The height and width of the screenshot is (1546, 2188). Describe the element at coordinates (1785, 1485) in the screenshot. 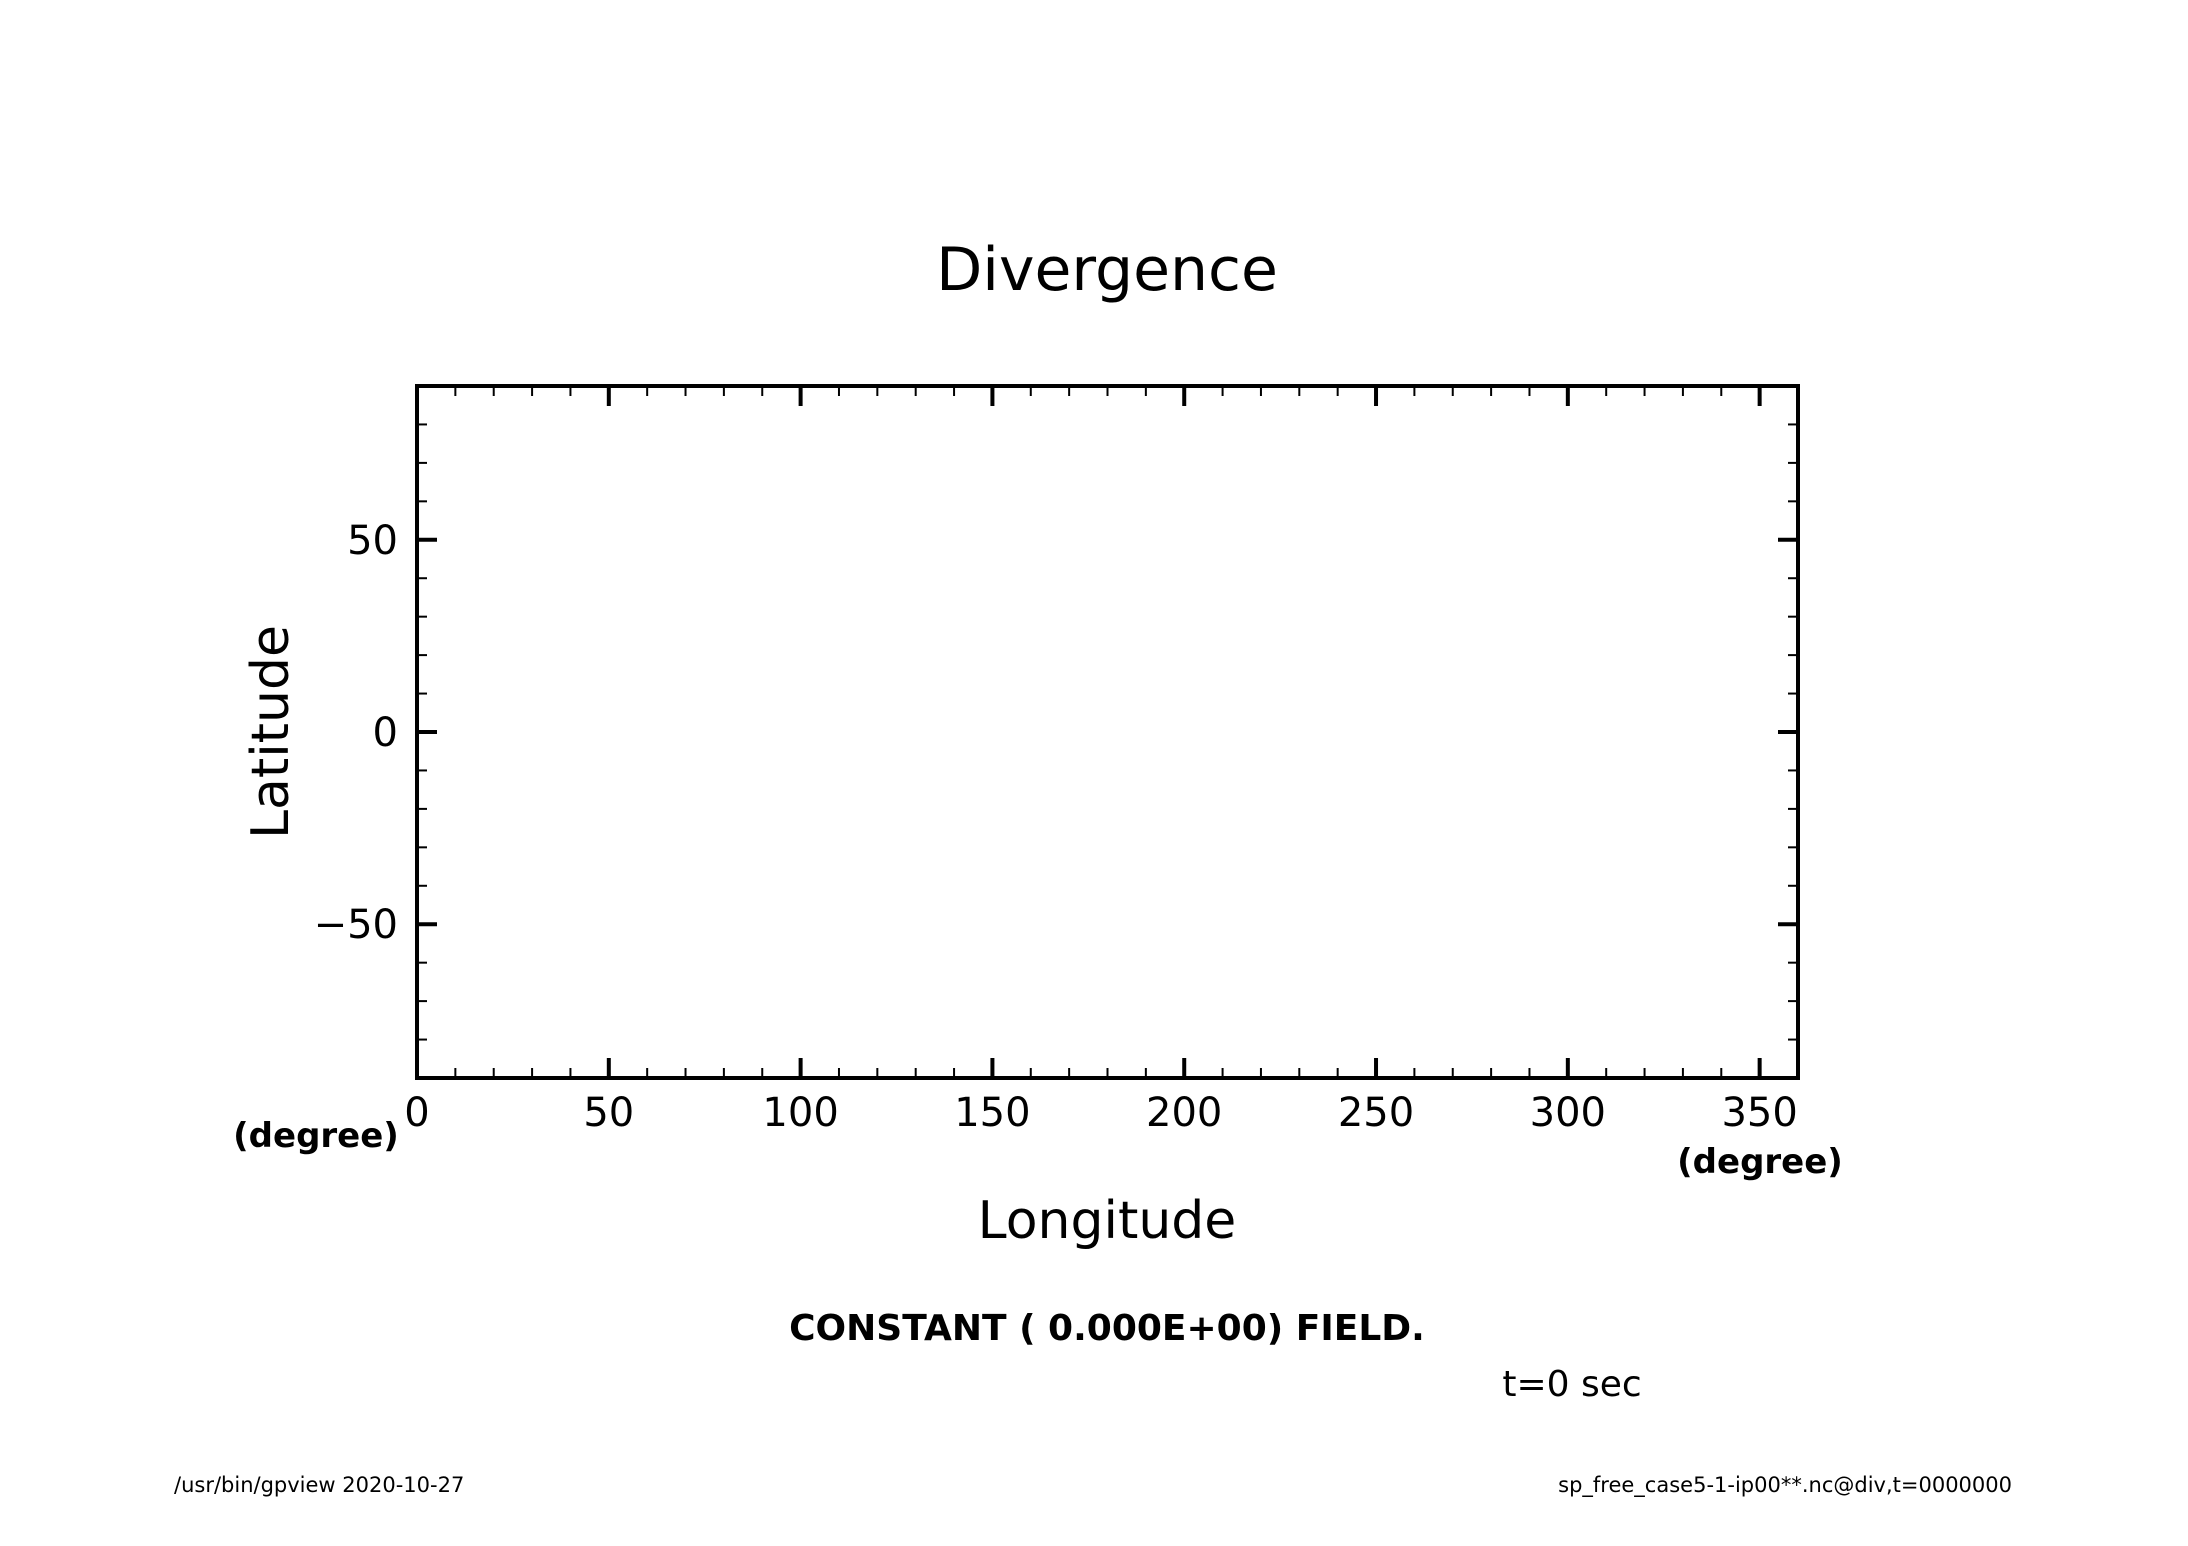

I see `footer-right: sp_free_case5-1-ip00**.nc@div,t=0000000` at that location.